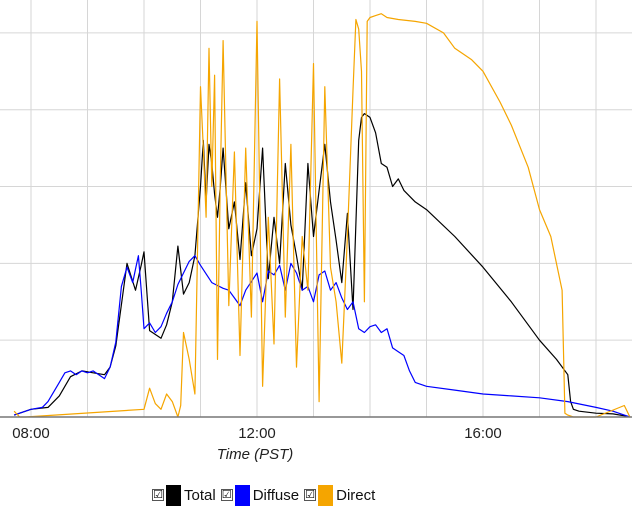 Image resolution: width=632 pixels, height=521 pixels. Describe the element at coordinates (173, 495) in the screenshot. I see `total-swatch` at that location.